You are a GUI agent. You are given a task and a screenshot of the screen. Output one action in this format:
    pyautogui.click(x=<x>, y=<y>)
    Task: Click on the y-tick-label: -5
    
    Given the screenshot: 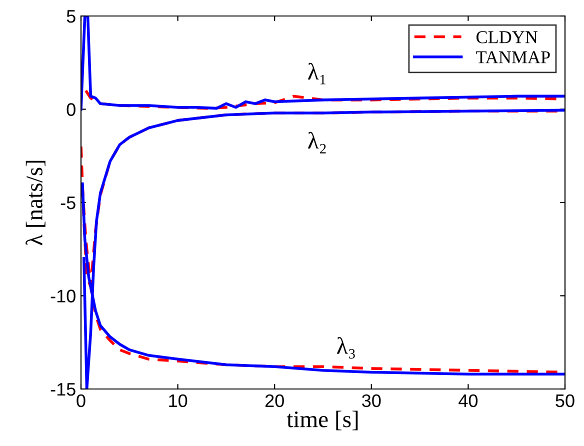 What is the action you would take?
    pyautogui.click(x=68, y=203)
    